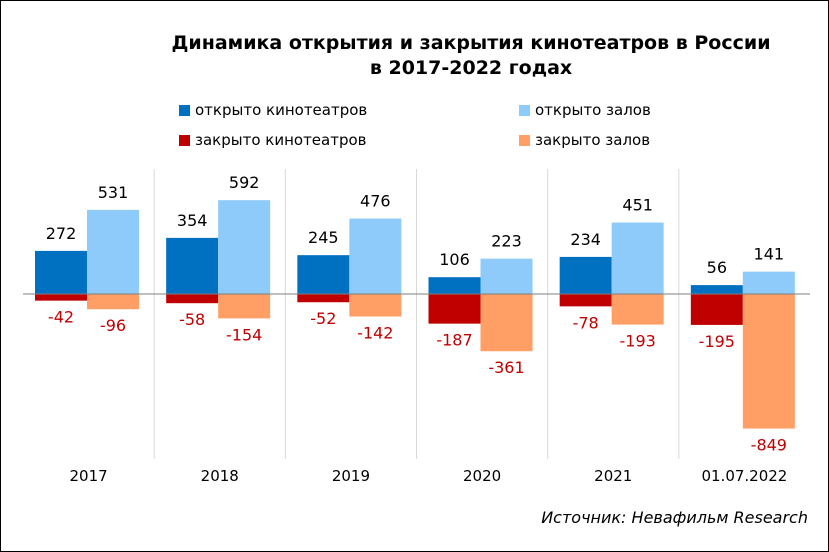 The height and width of the screenshot is (552, 829). What do you see at coordinates (586, 322) in the screenshot?
I see `data-label-closed-cinemas: -78` at bounding box center [586, 322].